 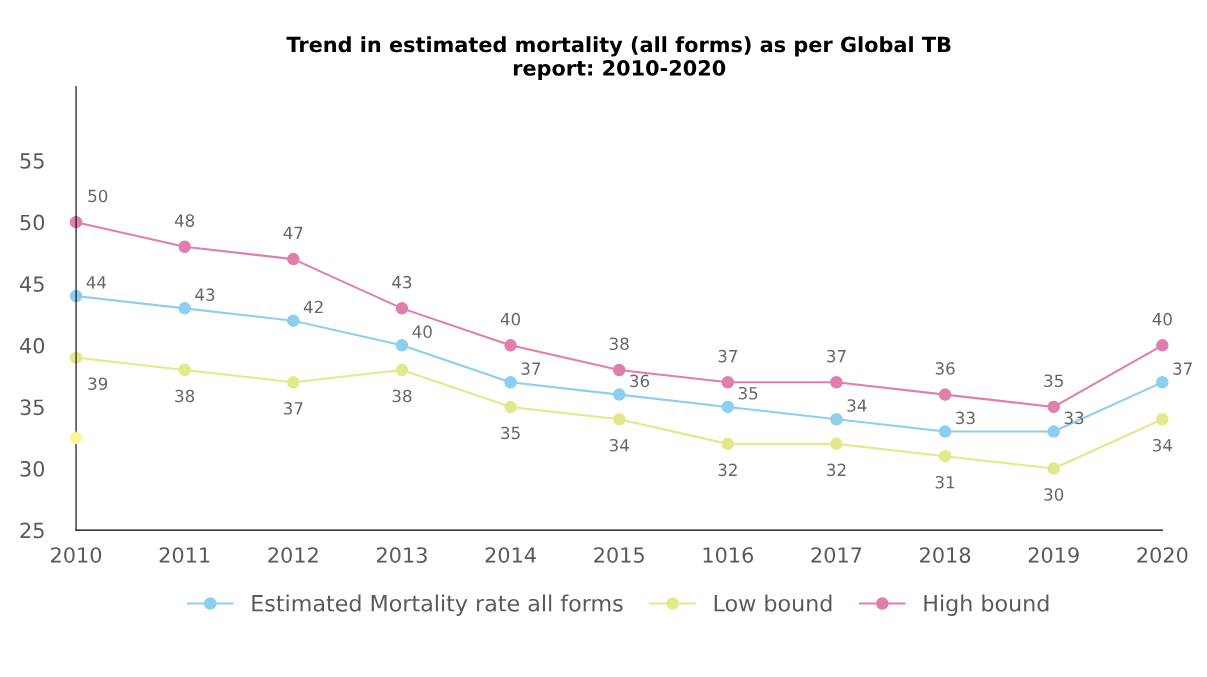 What do you see at coordinates (510, 555) in the screenshot?
I see `x-tick-label: 2014` at bounding box center [510, 555].